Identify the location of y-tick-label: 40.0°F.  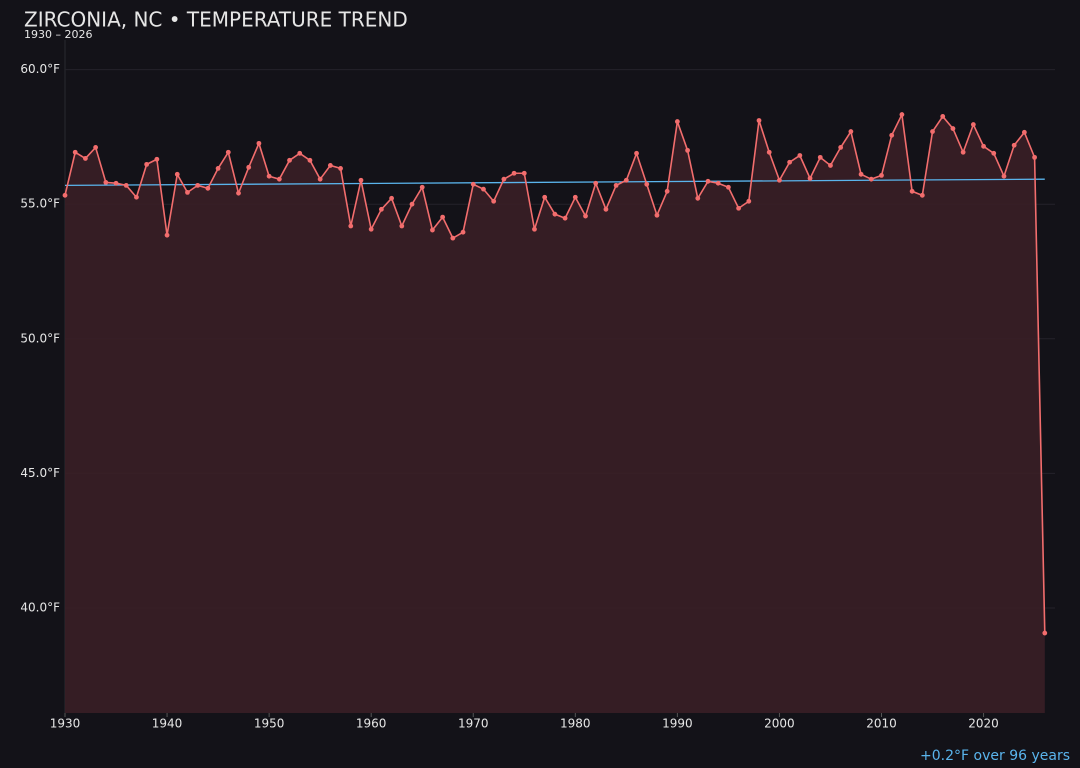
(40, 608).